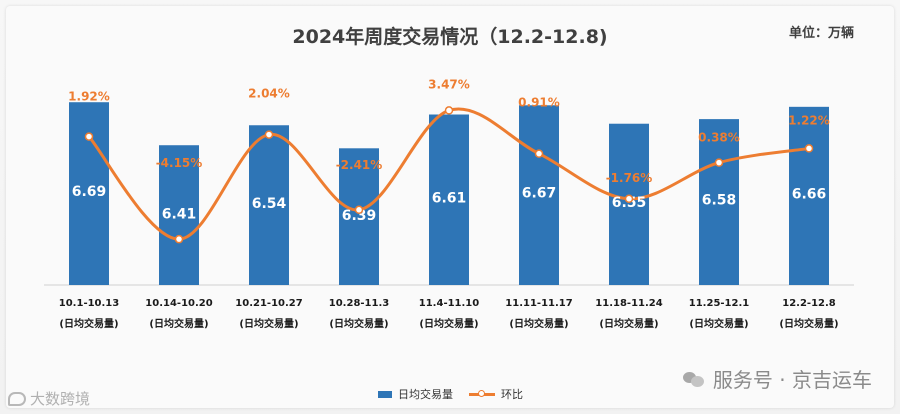 The width and height of the screenshot is (900, 414). I want to click on bar-value-label: 6.55, so click(629, 203).